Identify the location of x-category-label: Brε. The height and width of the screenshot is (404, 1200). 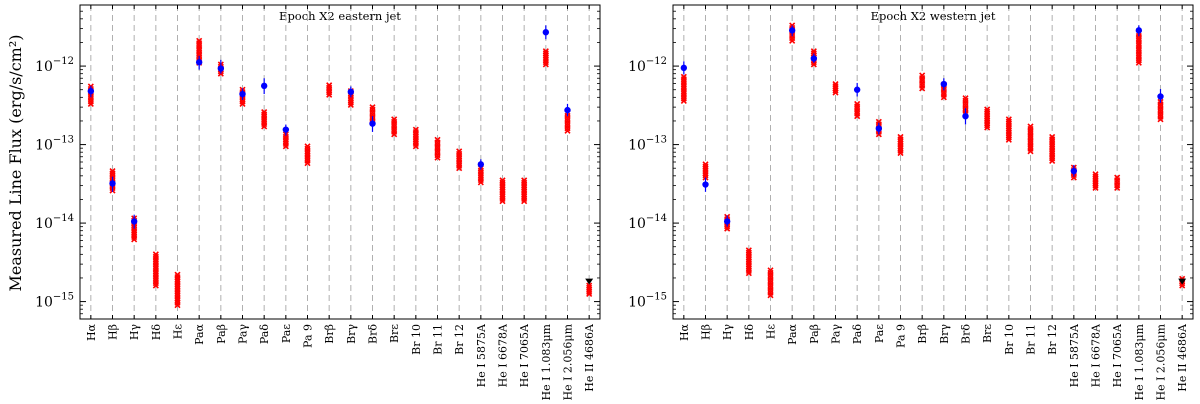
(987, 333).